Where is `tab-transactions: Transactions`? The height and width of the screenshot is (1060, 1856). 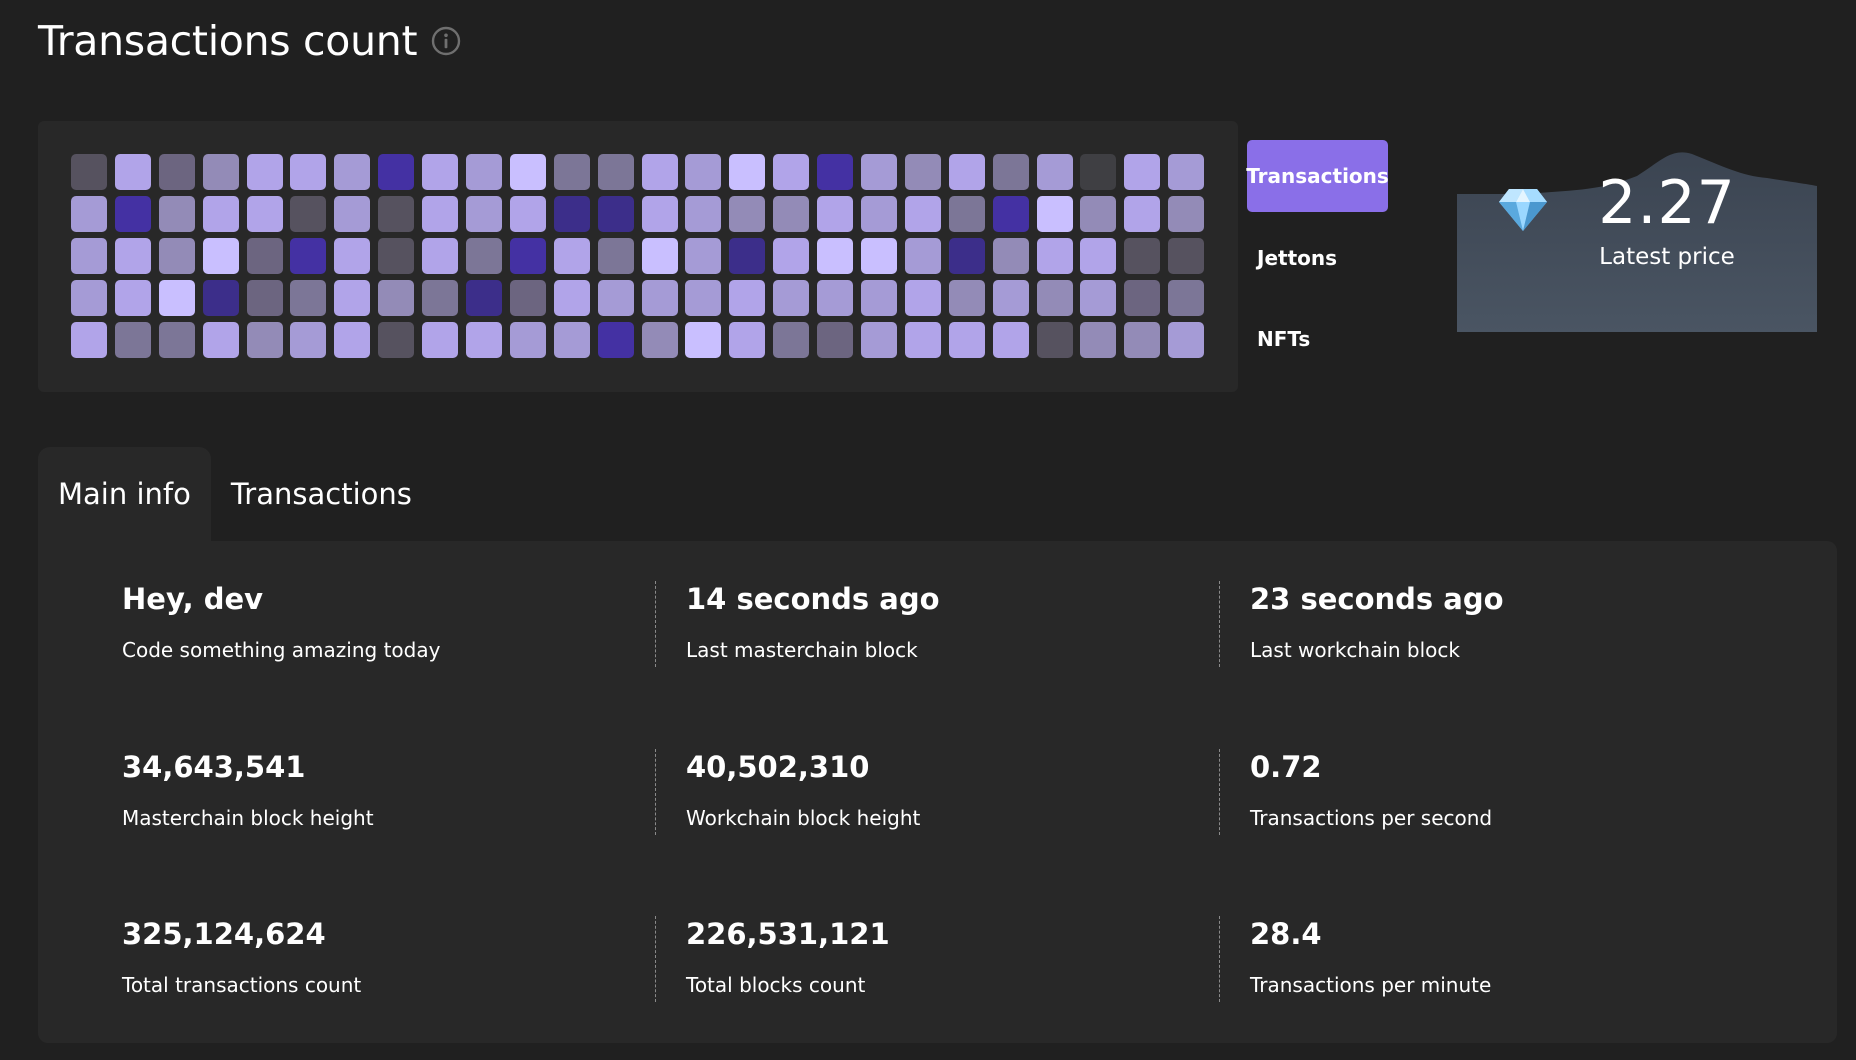 tab-transactions: Transactions is located at coordinates (321, 494).